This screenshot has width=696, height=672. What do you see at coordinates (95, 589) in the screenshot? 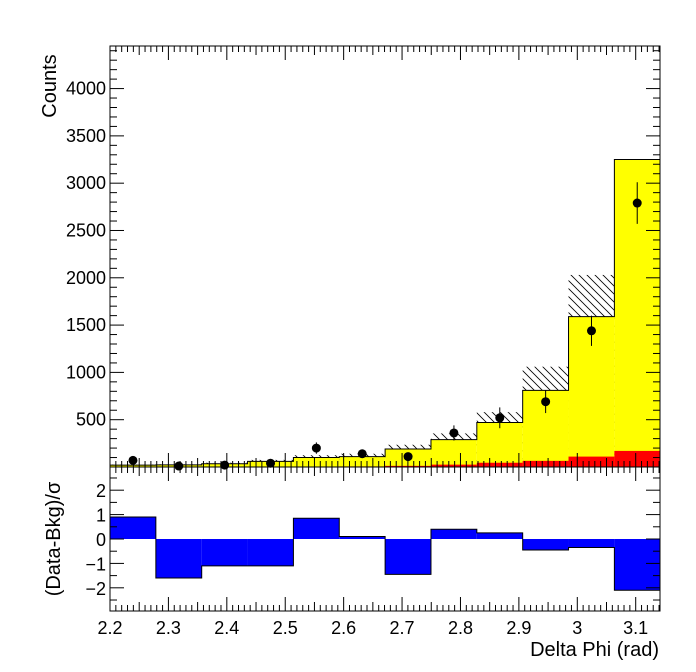
I see `ratio-y-tick-label: −2` at bounding box center [95, 589].